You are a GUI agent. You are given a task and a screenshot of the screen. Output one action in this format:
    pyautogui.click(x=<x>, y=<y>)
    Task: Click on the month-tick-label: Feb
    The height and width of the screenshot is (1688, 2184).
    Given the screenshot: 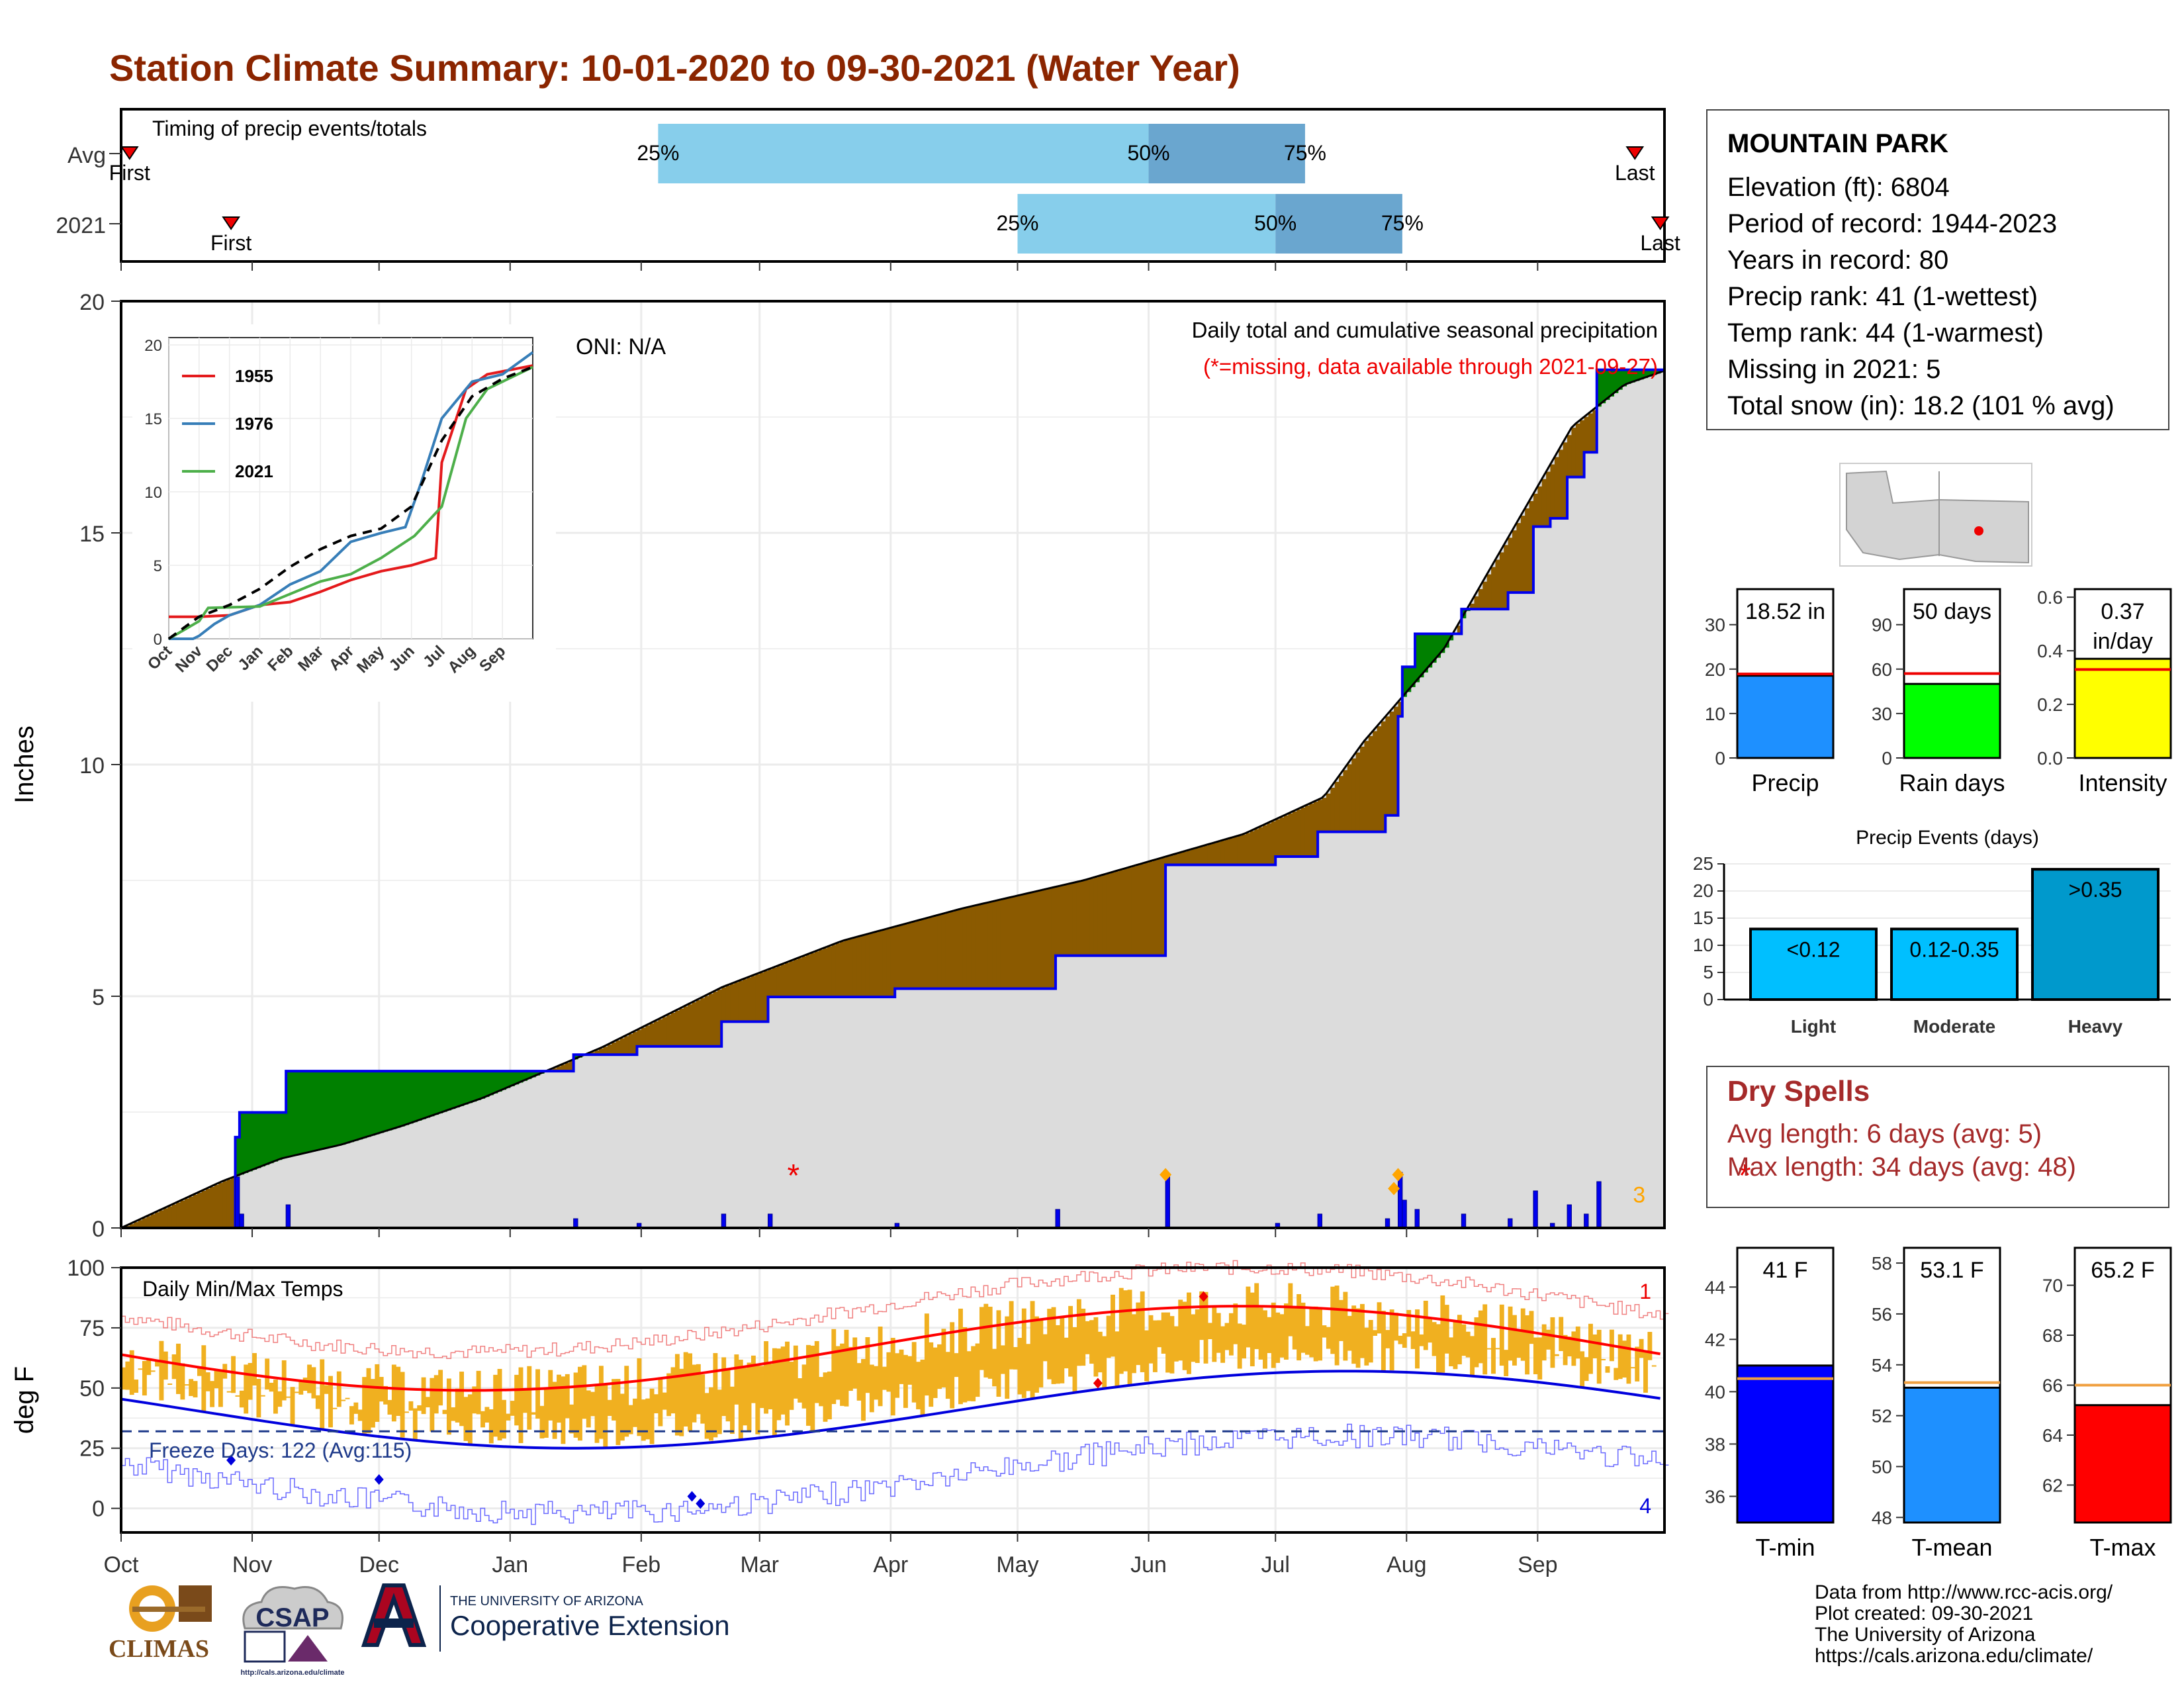 What is the action you would take?
    pyautogui.click(x=641, y=1564)
    